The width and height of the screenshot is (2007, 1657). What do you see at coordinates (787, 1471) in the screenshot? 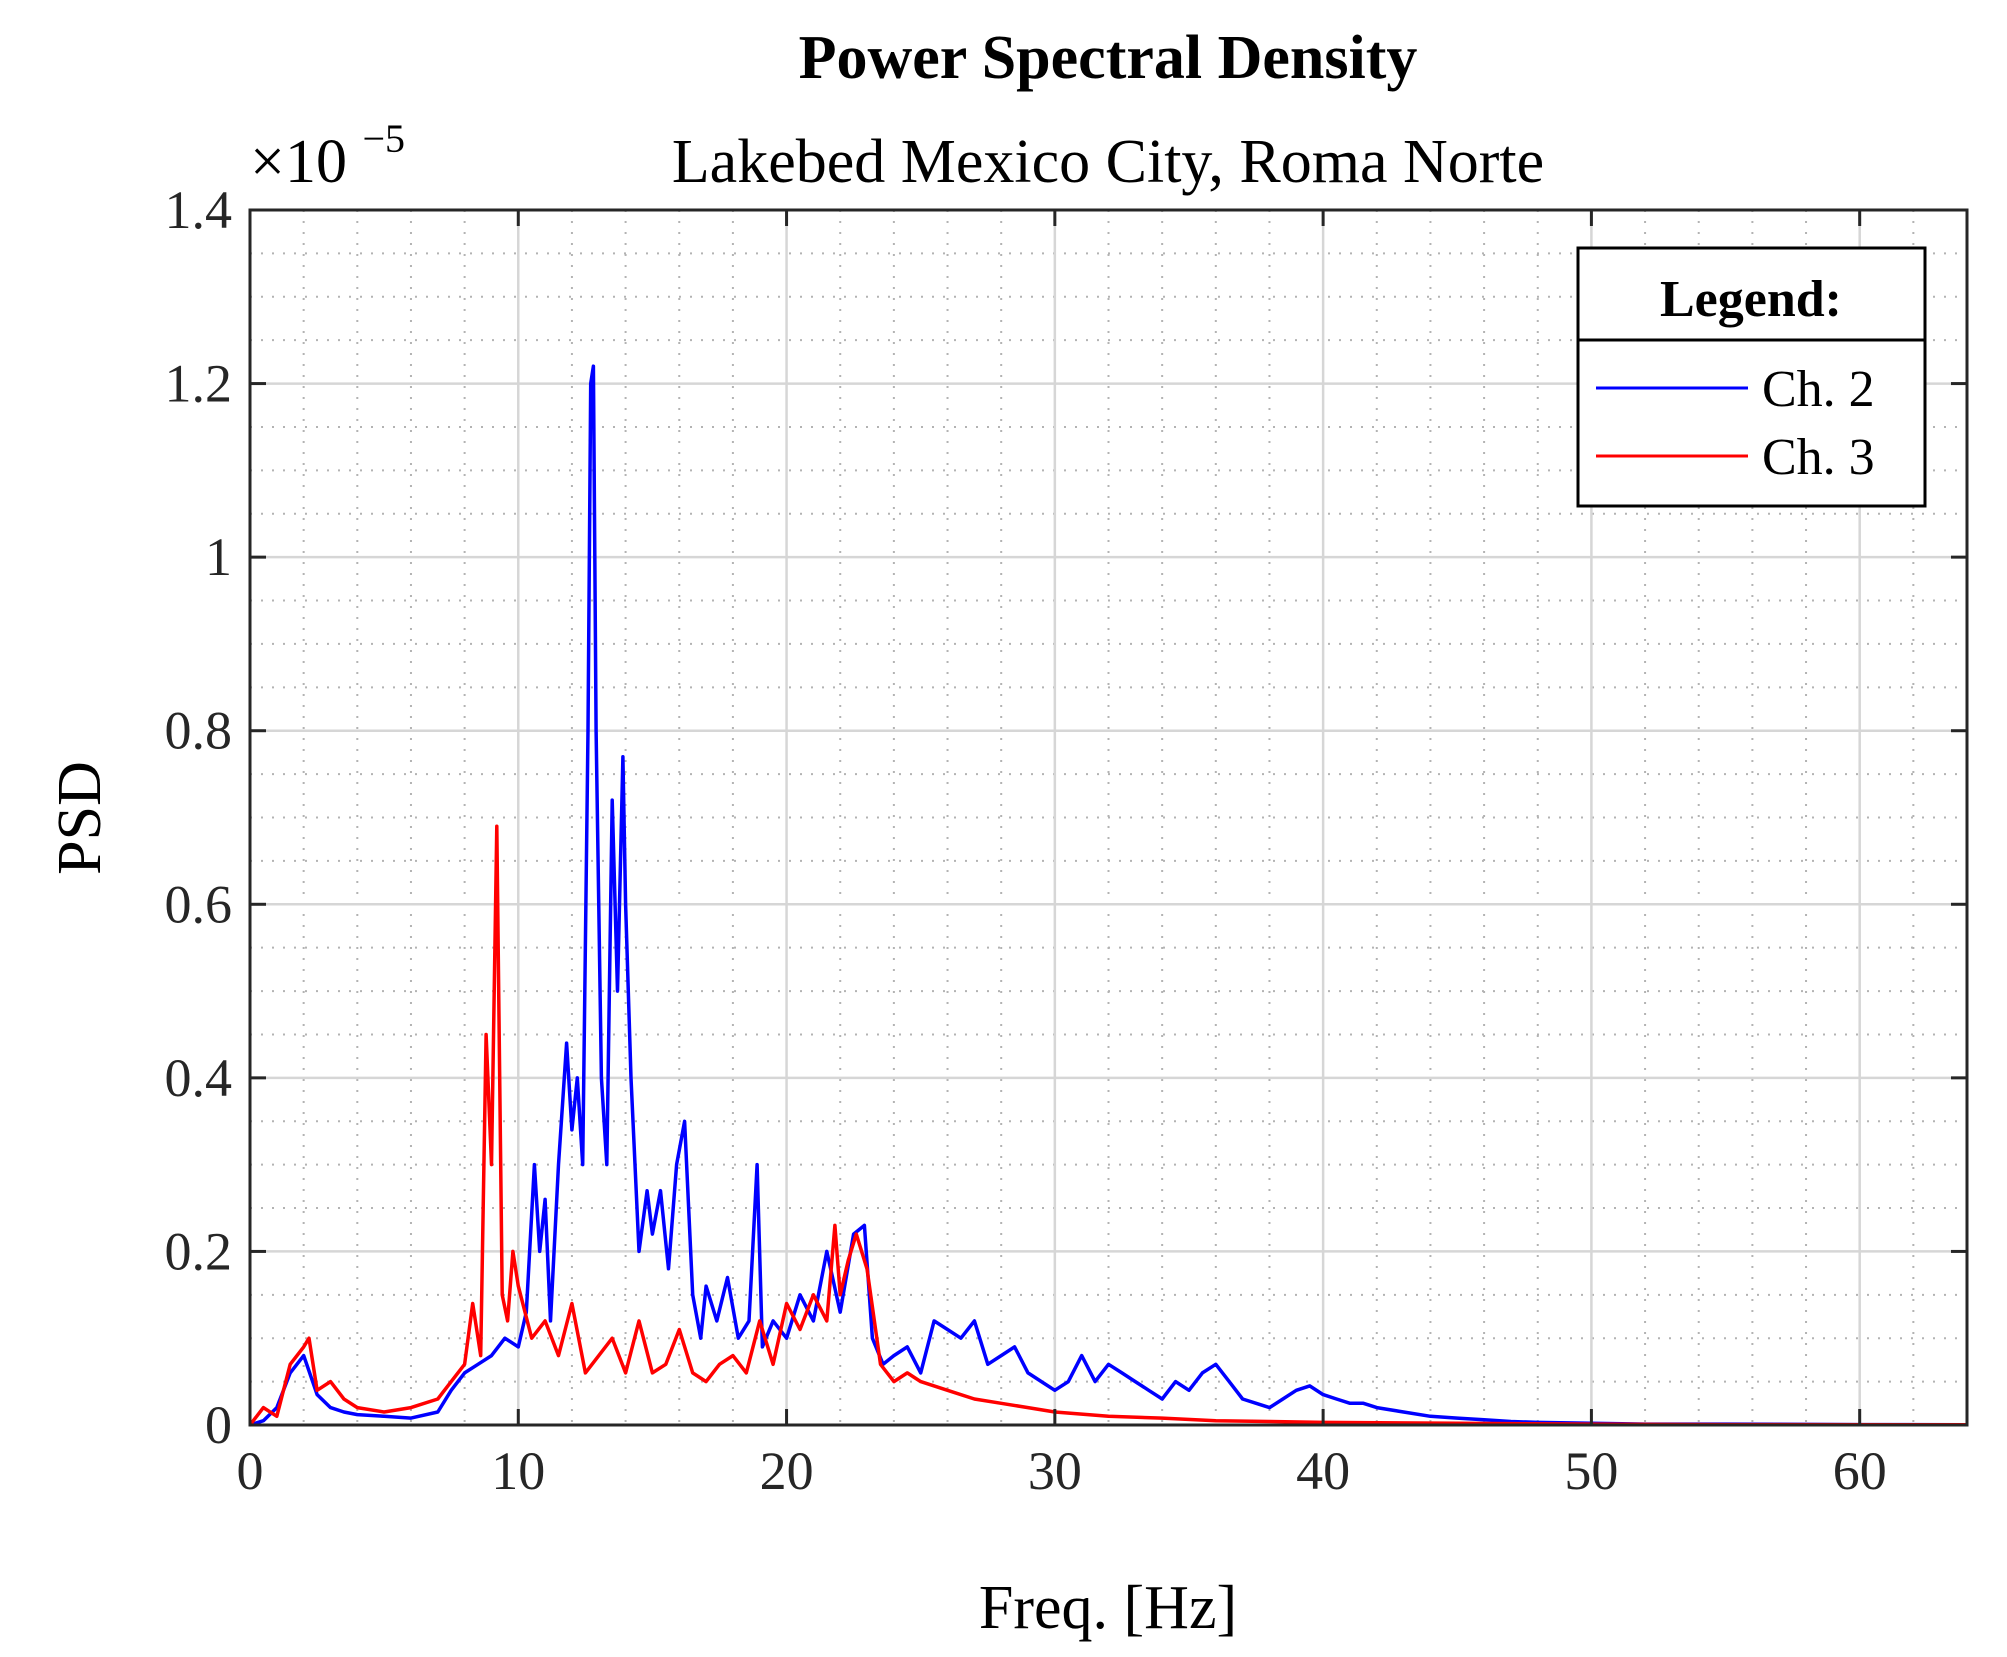
I see `x-tick-label: 20` at bounding box center [787, 1471].